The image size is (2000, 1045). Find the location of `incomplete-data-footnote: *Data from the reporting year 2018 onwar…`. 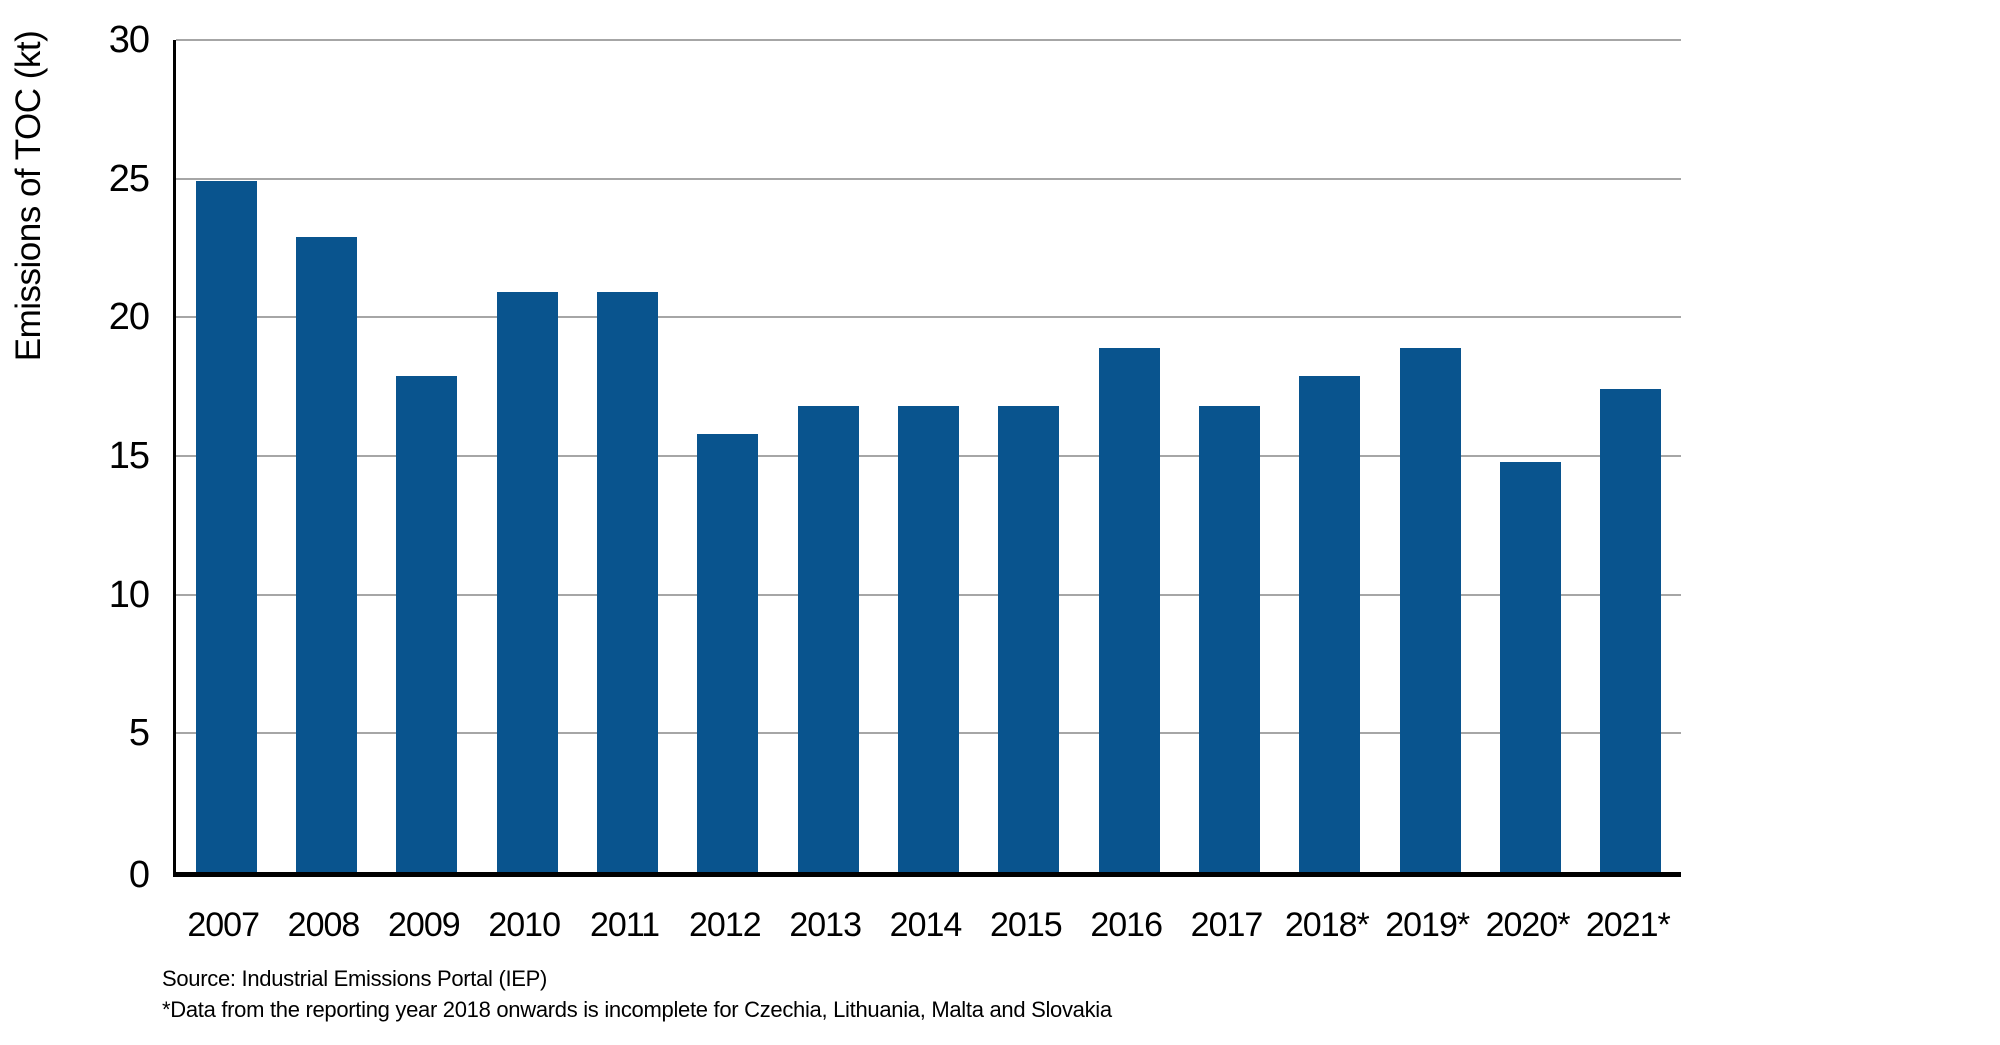

incomplete-data-footnote: *Data from the reporting year 2018 onwar… is located at coordinates (637, 1009).